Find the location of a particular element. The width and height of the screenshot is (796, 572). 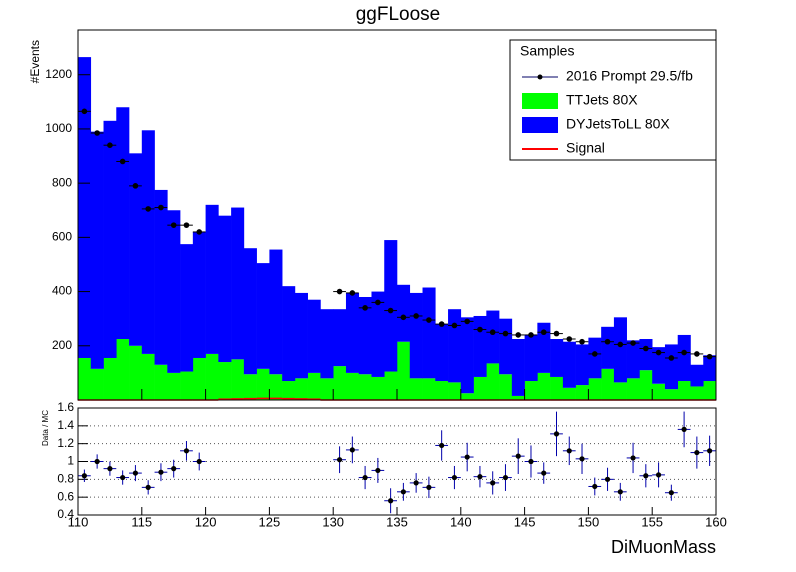

x-tick-label: 140 is located at coordinates (461, 521).